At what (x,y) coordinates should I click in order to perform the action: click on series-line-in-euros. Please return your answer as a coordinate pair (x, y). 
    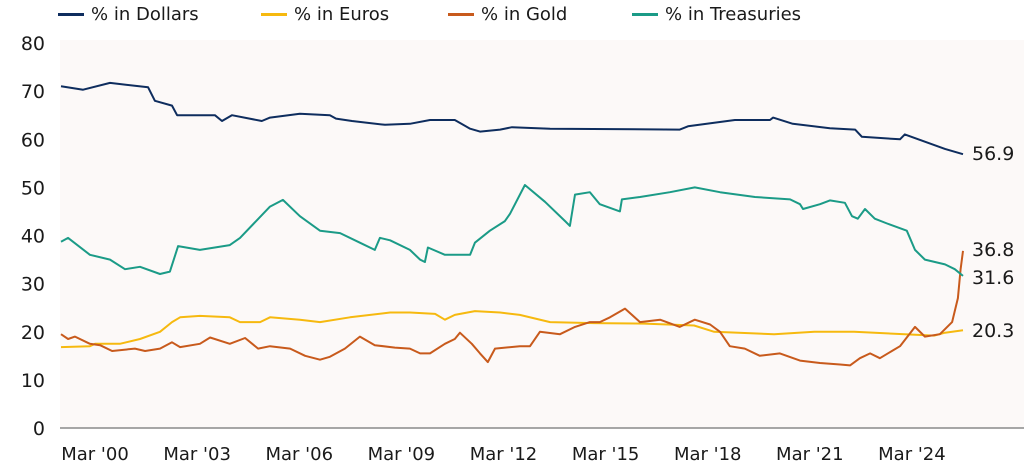
    Looking at the image, I should click on (512, 329).